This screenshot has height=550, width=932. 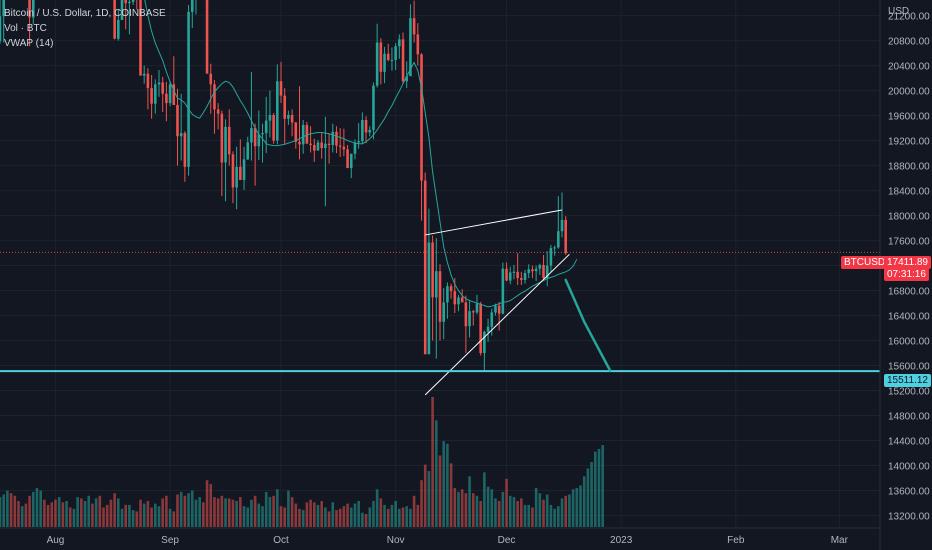 I want to click on legend-volume: Vol · BTC, so click(x=25, y=28).